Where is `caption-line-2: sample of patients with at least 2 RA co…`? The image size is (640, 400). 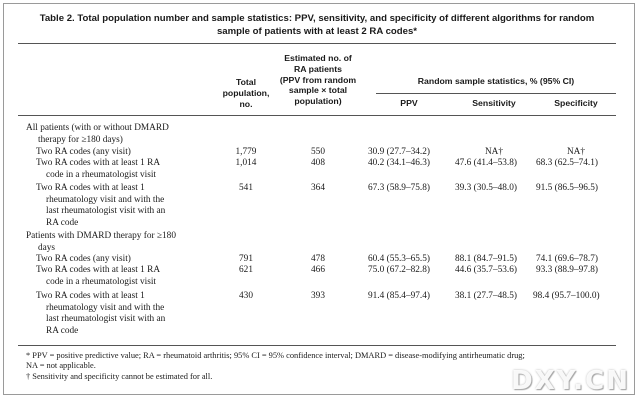
caption-line-2: sample of patients with at least 2 RA co… is located at coordinates (317, 31).